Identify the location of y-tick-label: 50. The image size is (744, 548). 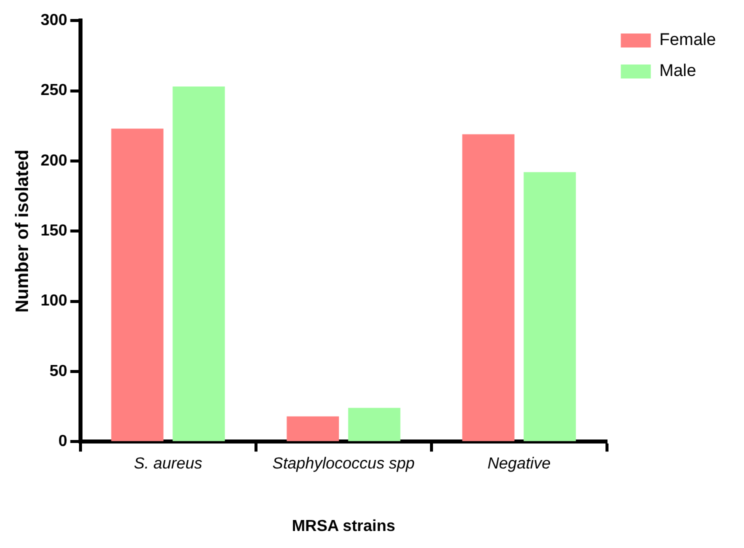
(59, 371).